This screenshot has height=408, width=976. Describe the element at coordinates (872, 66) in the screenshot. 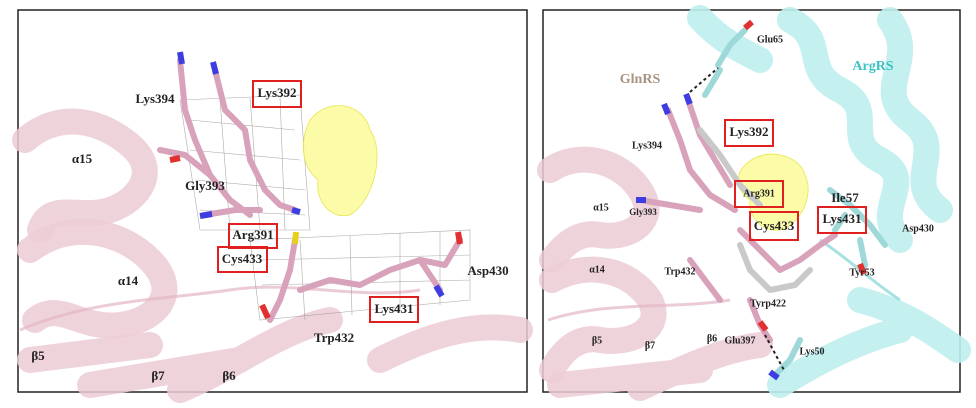

I see `protein-label: ArgRS` at that location.